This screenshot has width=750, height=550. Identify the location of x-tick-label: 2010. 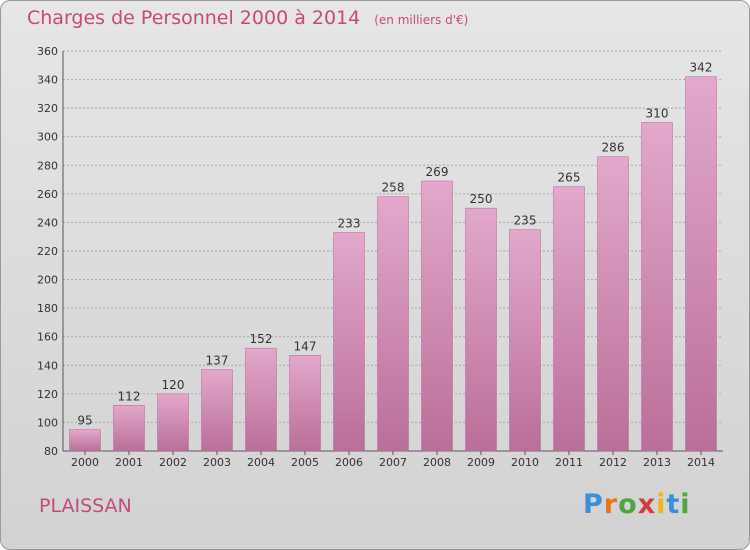
(525, 462).